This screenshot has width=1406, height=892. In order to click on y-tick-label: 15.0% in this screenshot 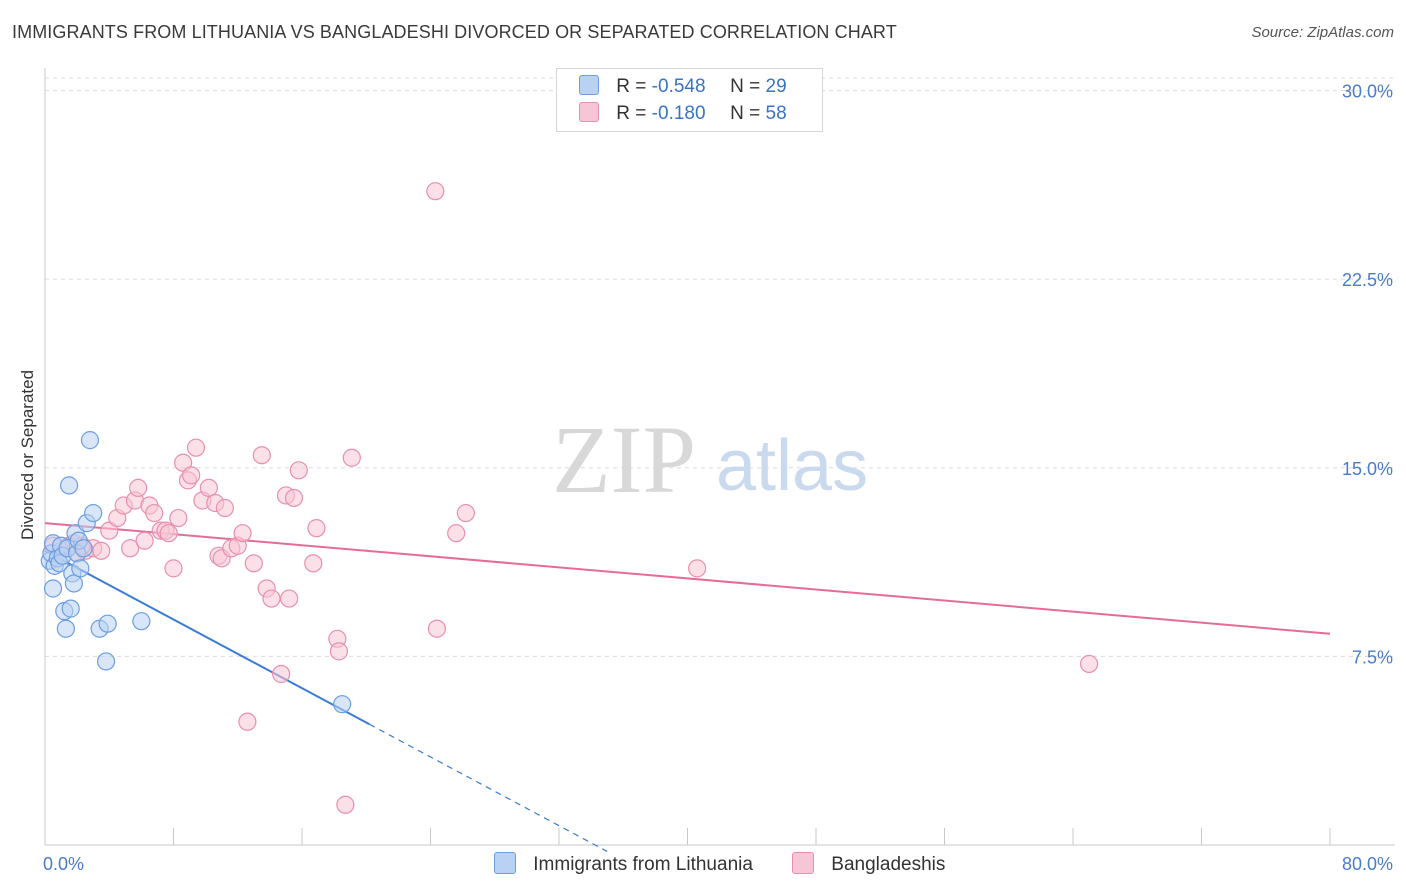, I will do `click(1367, 469)`.